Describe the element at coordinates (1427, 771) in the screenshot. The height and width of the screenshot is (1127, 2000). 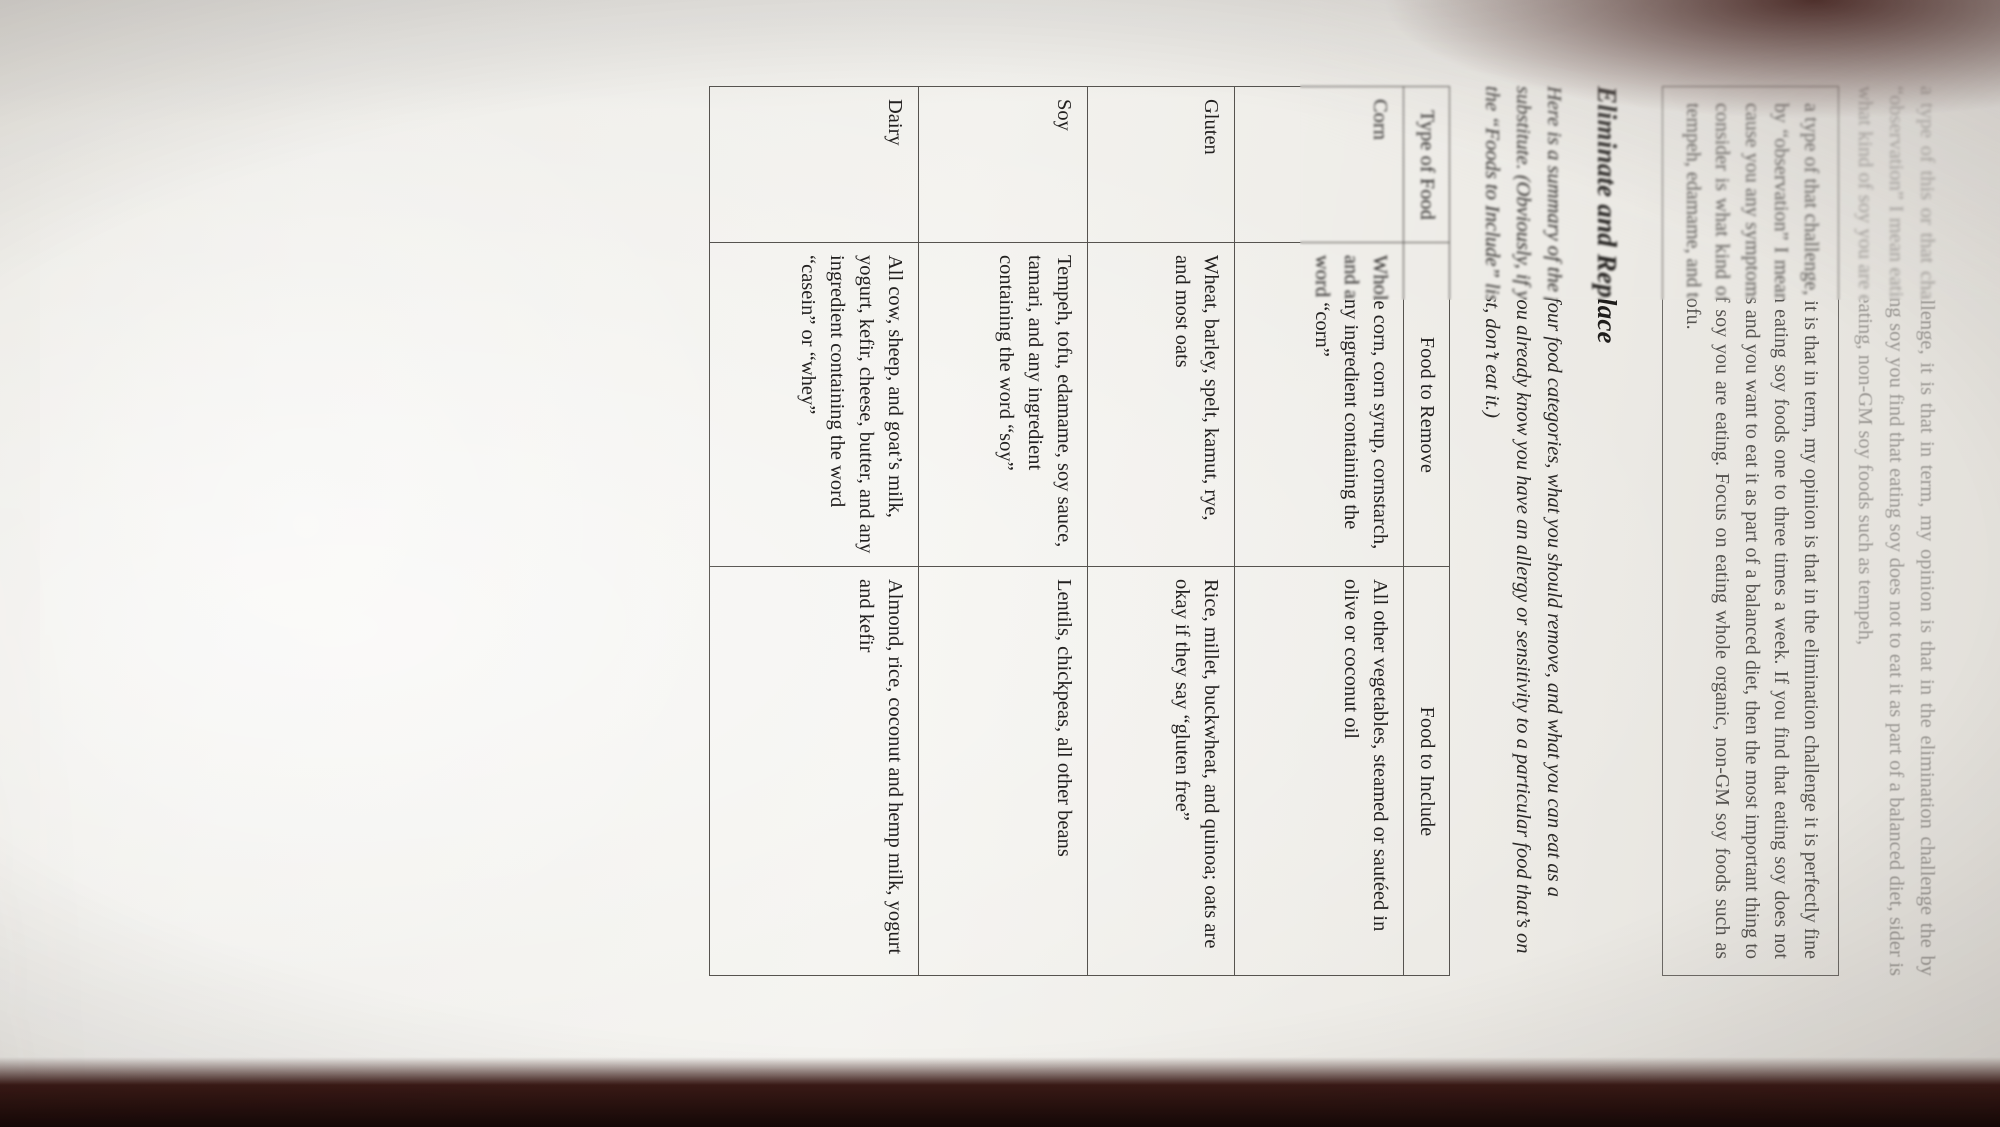
I see `column-header-food-to-include: Food to Include` at that location.